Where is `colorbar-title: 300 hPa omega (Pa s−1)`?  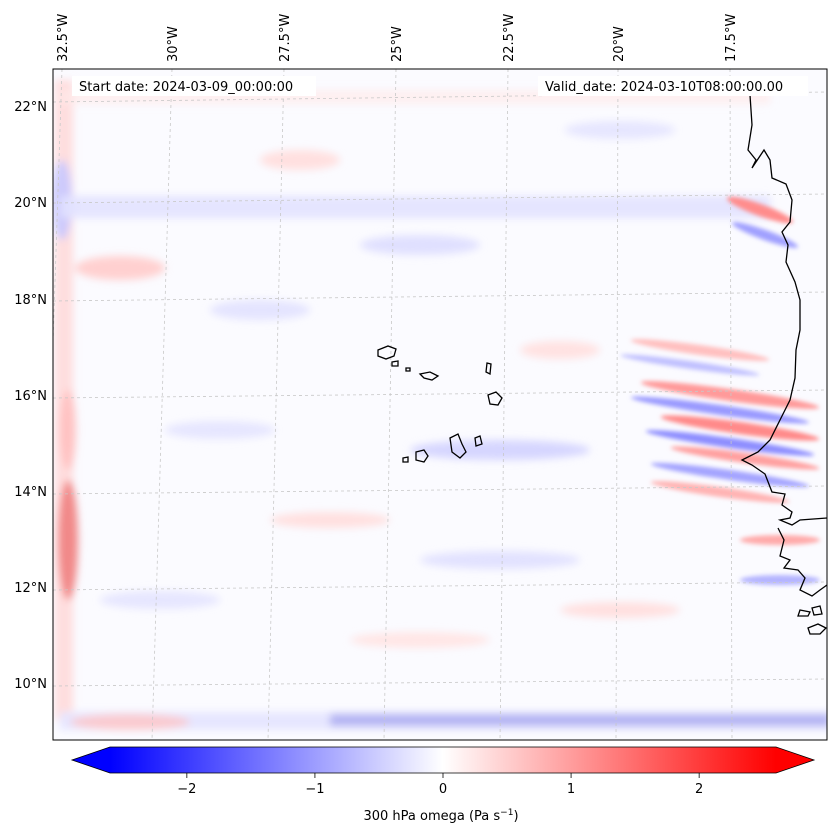 colorbar-title: 300 hPa omega (Pa s−1) is located at coordinates (440, 816).